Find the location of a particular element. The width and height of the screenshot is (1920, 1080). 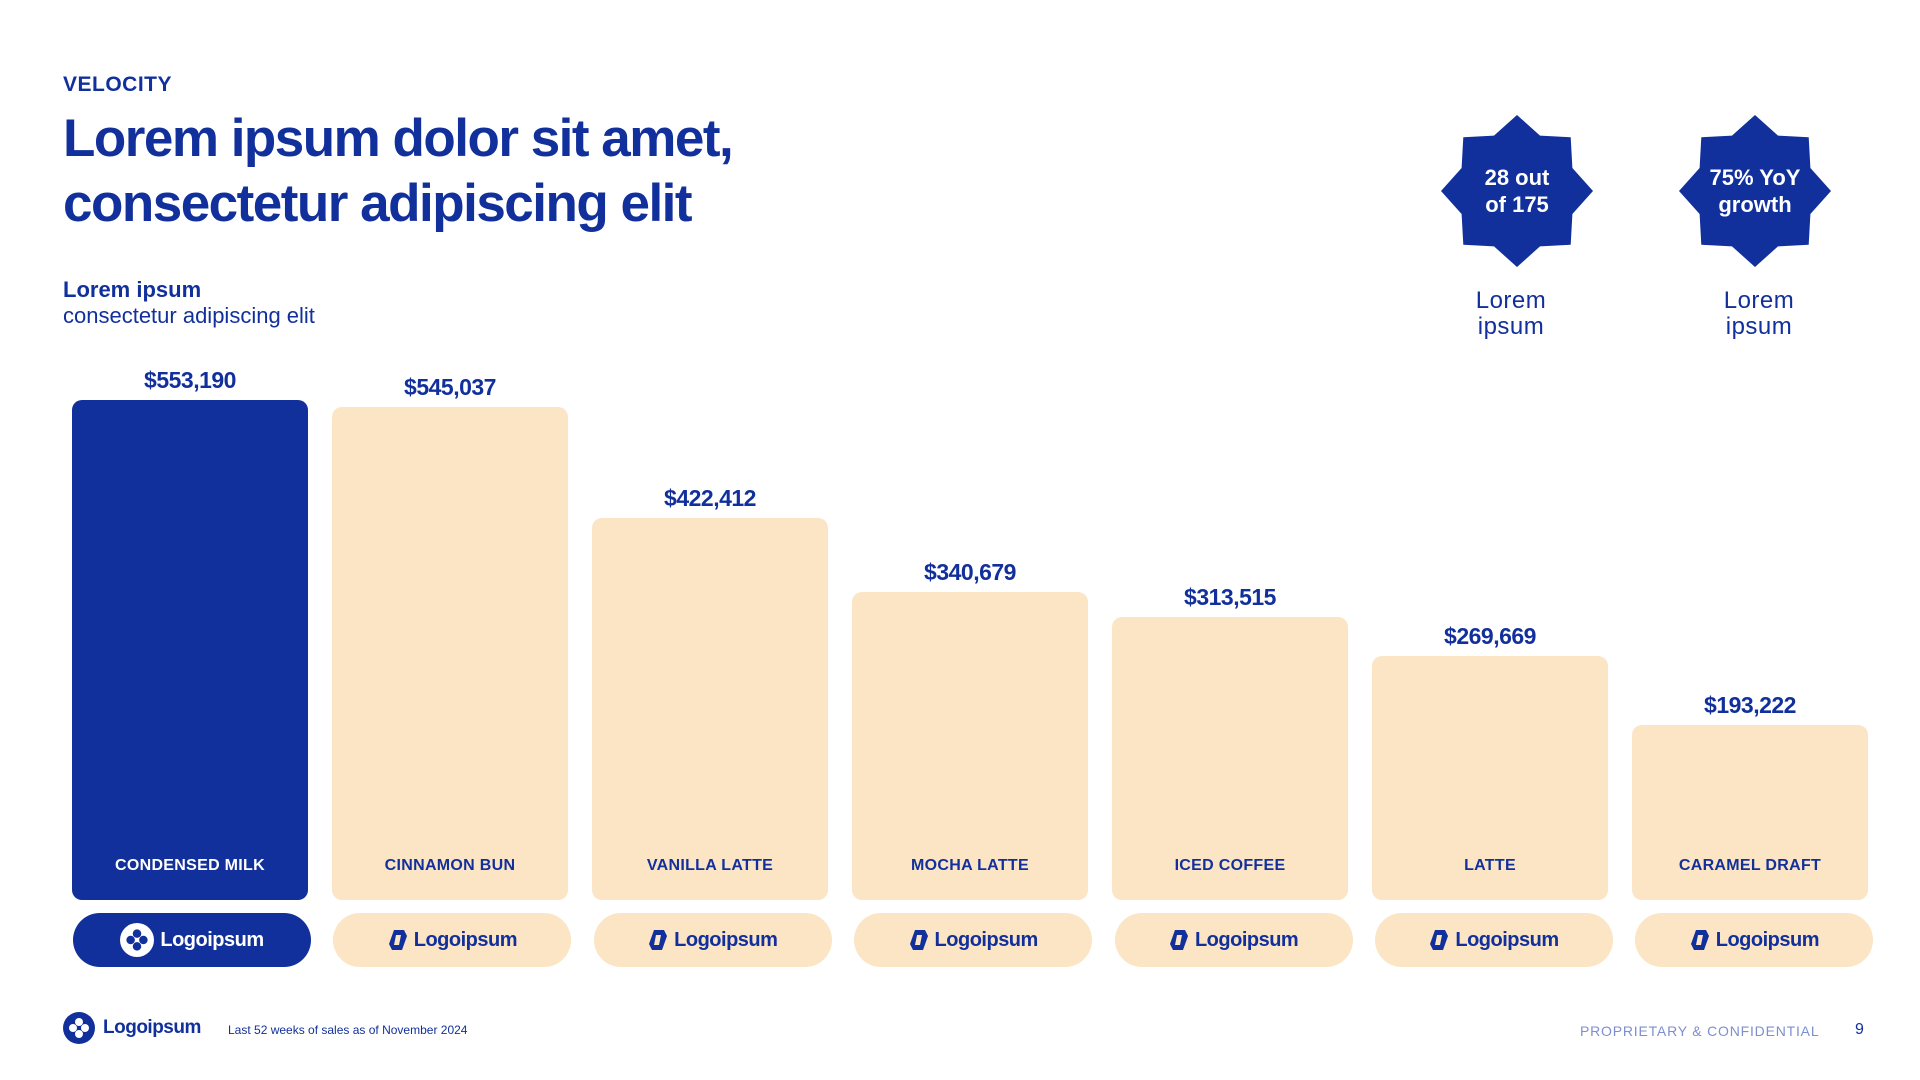

stat-badge-1: 28 out of 175 is located at coordinates (1517, 191).